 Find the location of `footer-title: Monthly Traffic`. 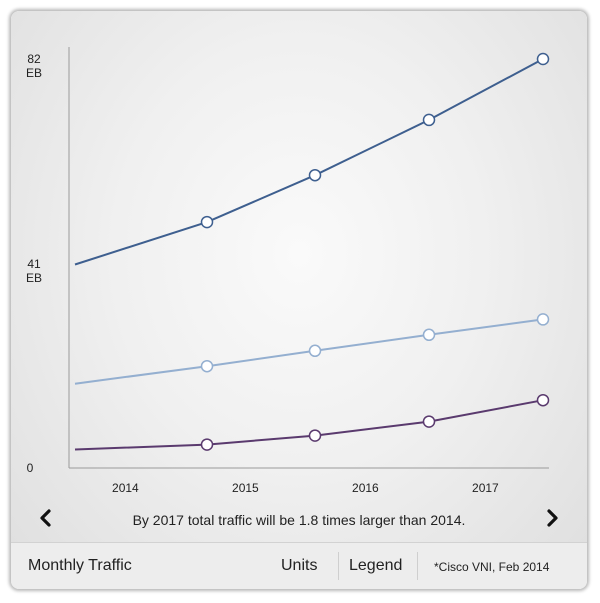

footer-title: Monthly Traffic is located at coordinates (80, 565).